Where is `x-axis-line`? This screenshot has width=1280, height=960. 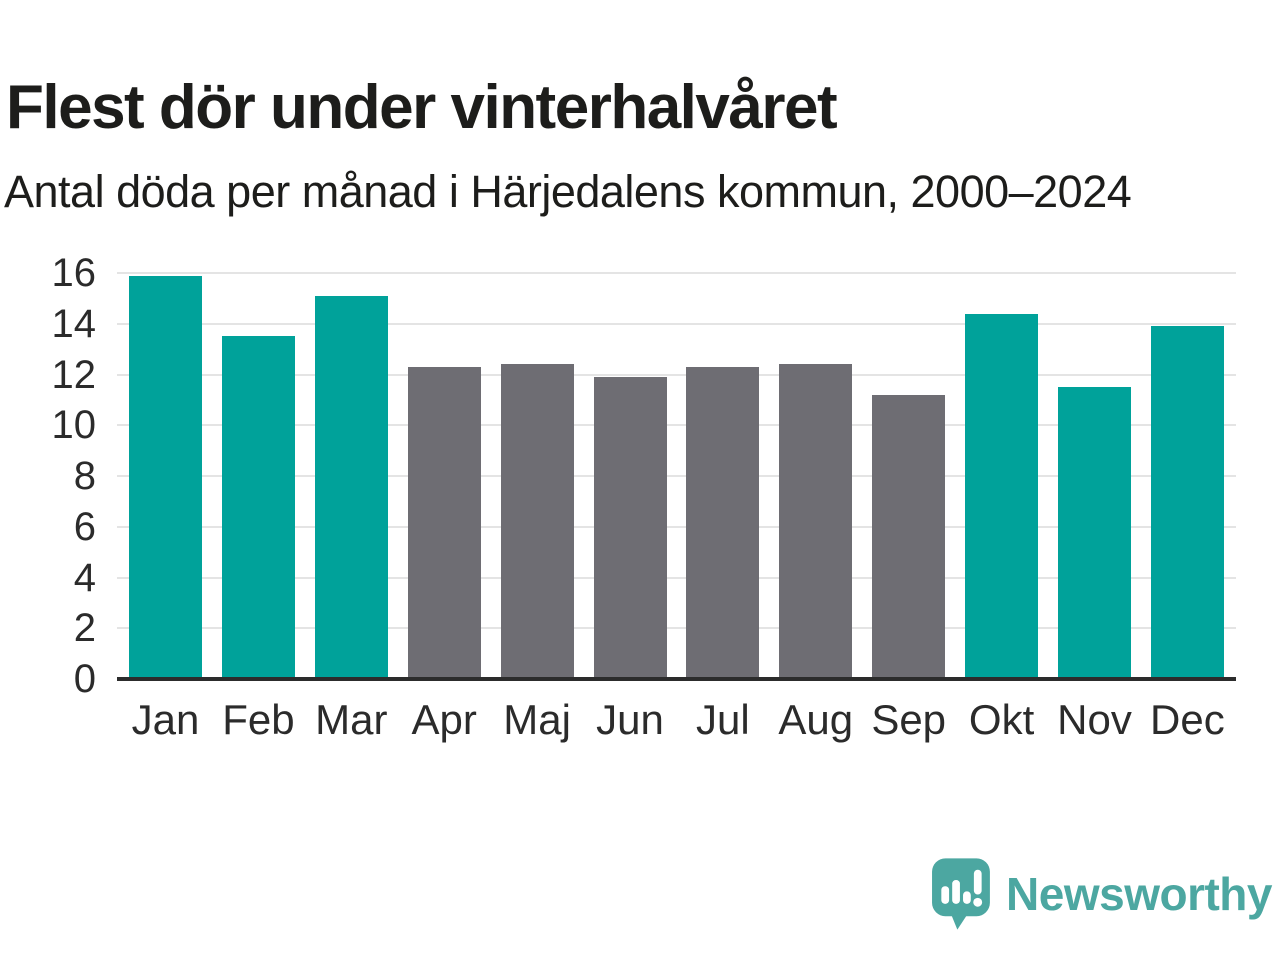 x-axis-line is located at coordinates (676, 679).